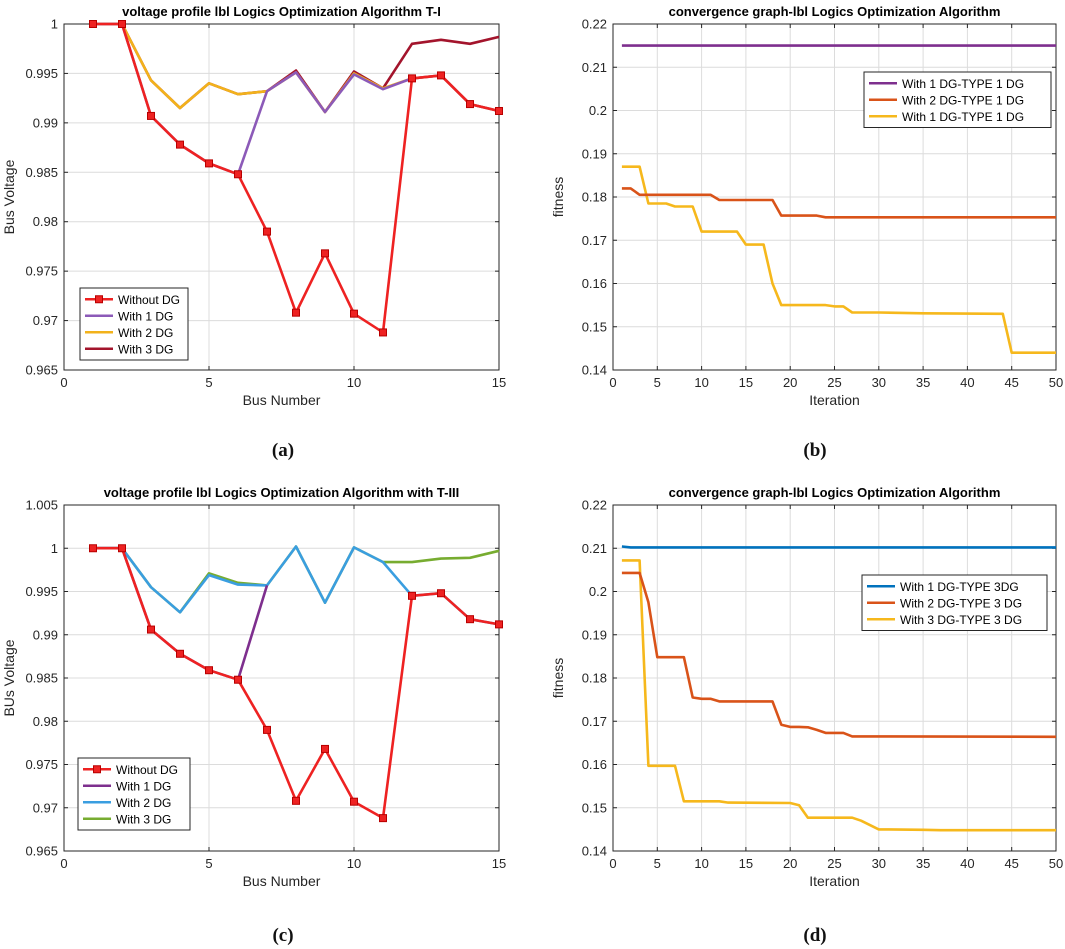  I want to click on y-tick-label: 0.15, so click(594, 326).